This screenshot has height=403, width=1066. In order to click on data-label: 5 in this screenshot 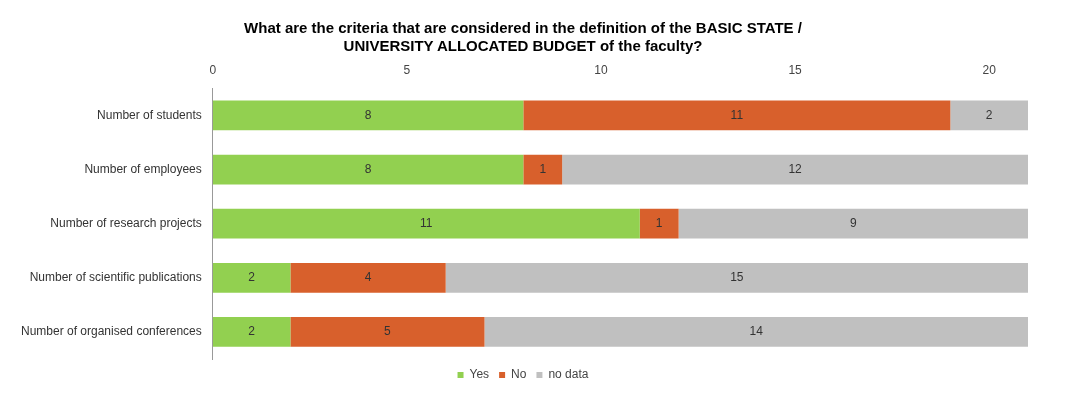, I will do `click(388, 331)`.